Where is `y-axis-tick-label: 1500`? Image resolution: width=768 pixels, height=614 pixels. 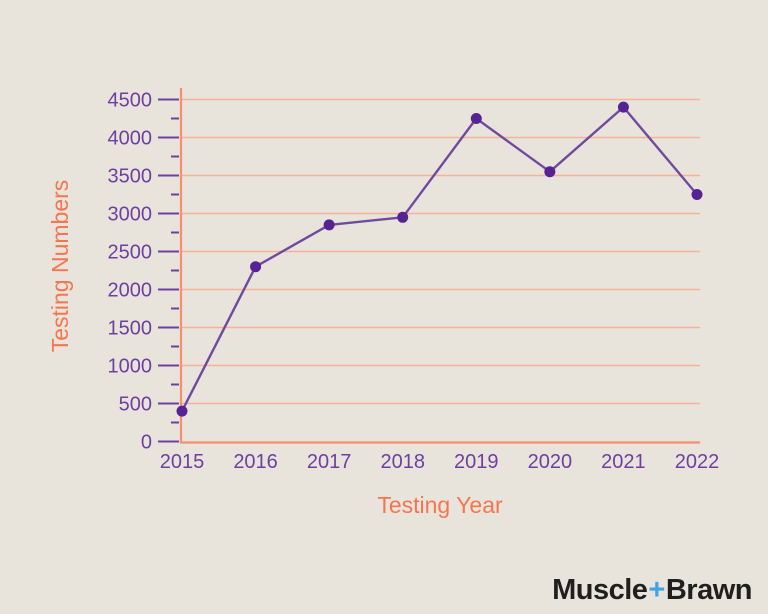 y-axis-tick-label: 1500 is located at coordinates (130, 329).